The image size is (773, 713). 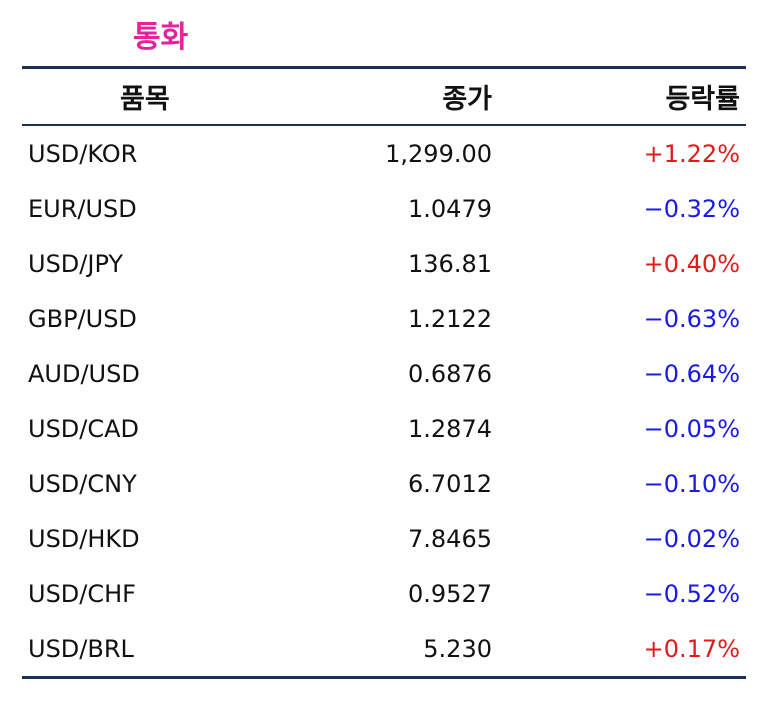 What do you see at coordinates (384, 153) in the screenshot?
I see `table-row: USD/KOR 1,299.00 +1.22%` at bounding box center [384, 153].